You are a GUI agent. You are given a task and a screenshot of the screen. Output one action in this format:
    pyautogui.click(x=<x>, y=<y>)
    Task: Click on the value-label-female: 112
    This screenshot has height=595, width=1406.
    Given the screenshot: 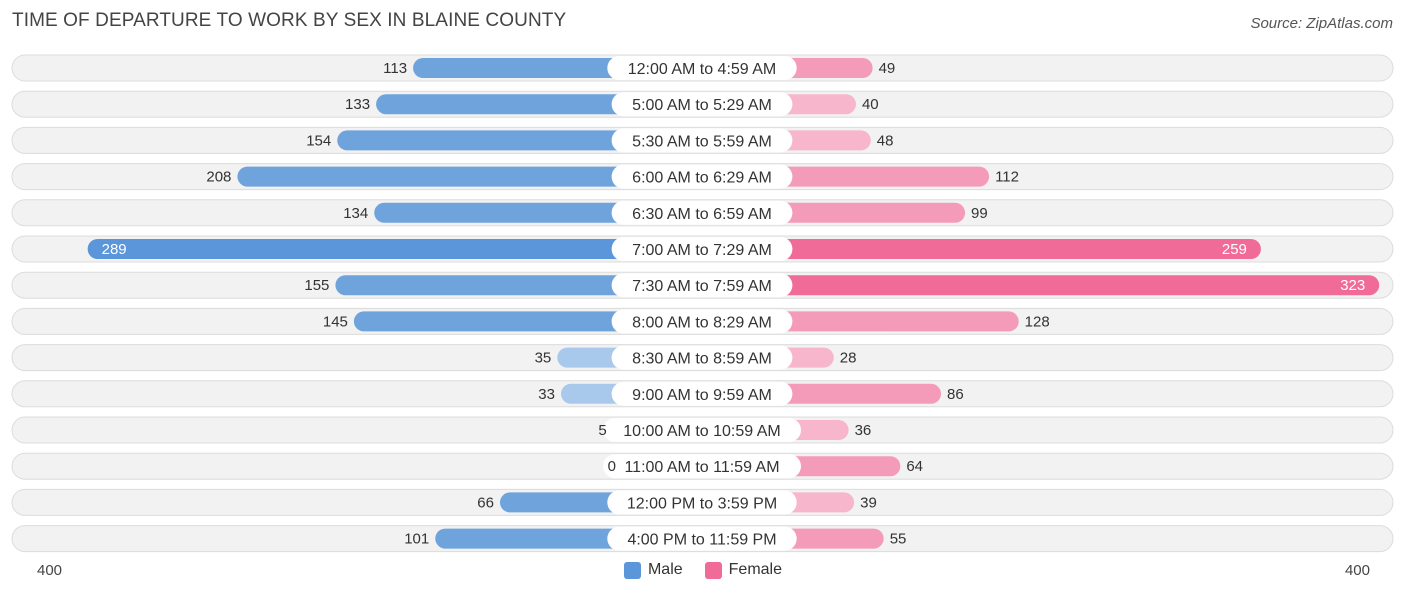 What is the action you would take?
    pyautogui.click(x=1007, y=177)
    